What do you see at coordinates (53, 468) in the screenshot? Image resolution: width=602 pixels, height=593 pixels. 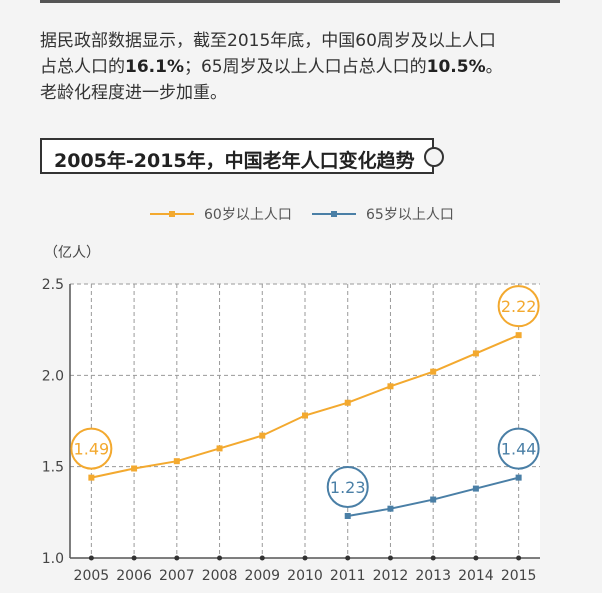 I see `y-tick-label: 1.5` at bounding box center [53, 468].